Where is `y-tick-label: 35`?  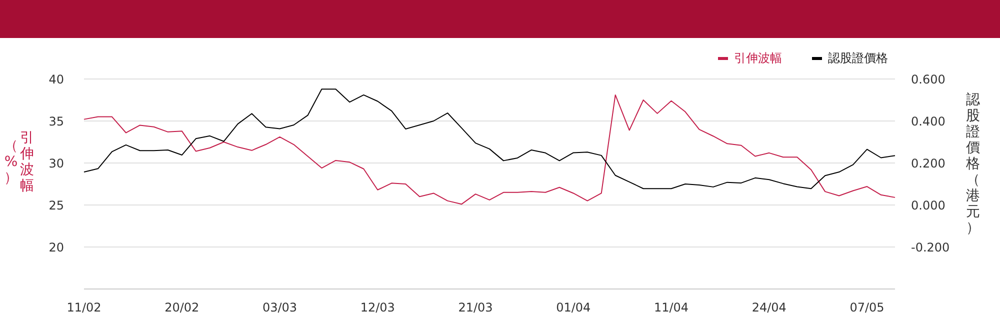
y-tick-label: 35 is located at coordinates (56, 121).